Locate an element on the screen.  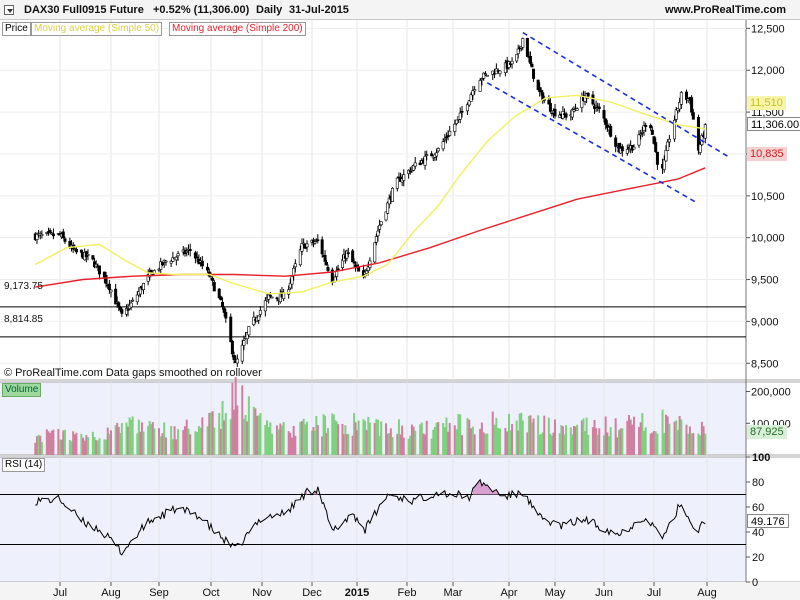
x-tick-label-apr: Apr is located at coordinates (508, 593).